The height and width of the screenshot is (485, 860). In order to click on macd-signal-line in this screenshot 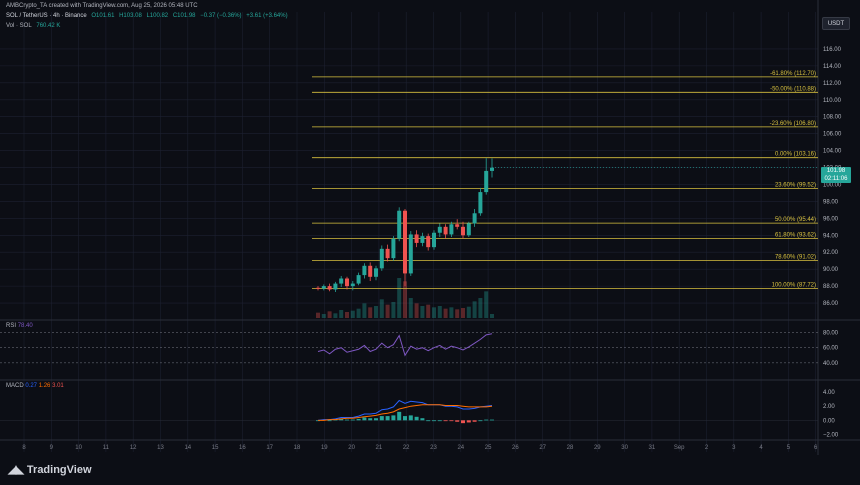, I will do `click(405, 412)`.